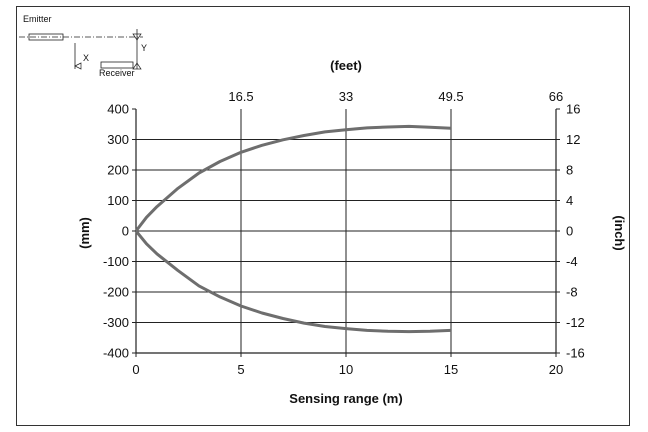 The width and height of the screenshot is (648, 432). I want to click on y2-axis-title: (inch), so click(619, 232).